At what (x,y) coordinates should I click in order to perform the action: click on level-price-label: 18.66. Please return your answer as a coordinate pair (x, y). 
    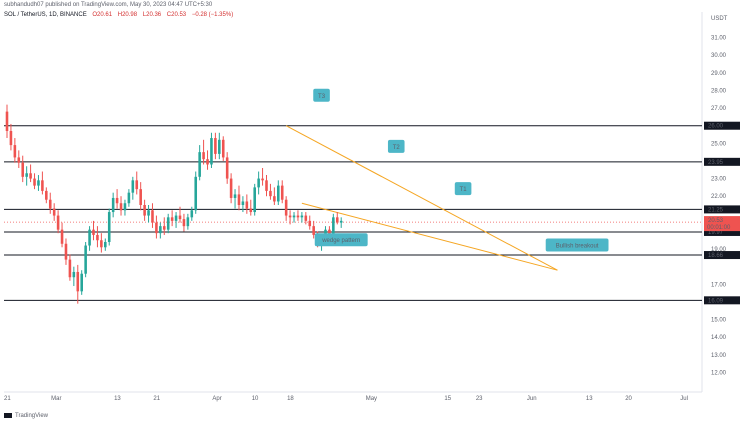
    Looking at the image, I should click on (716, 256).